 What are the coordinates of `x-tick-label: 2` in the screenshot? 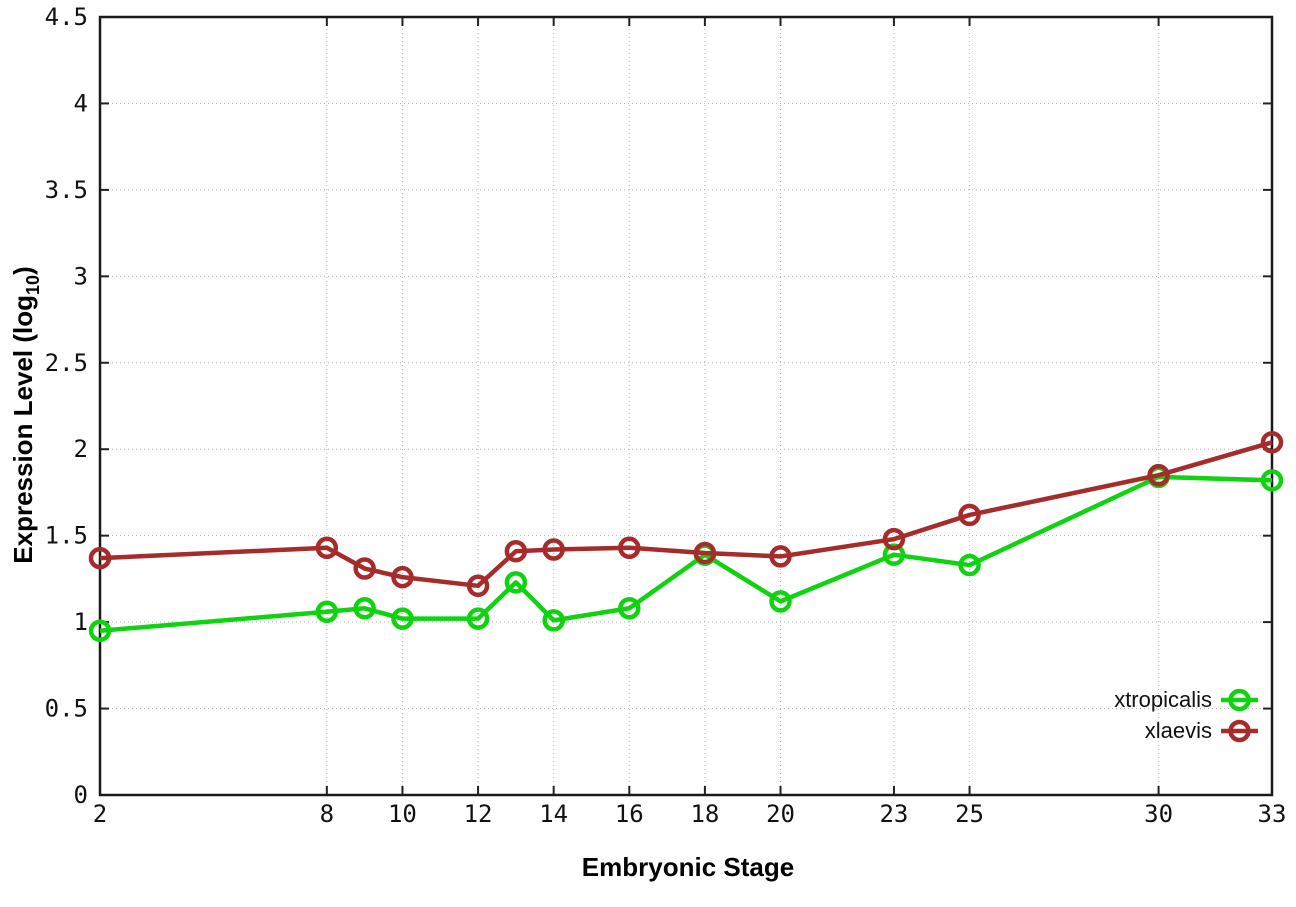 It's located at (100, 814).